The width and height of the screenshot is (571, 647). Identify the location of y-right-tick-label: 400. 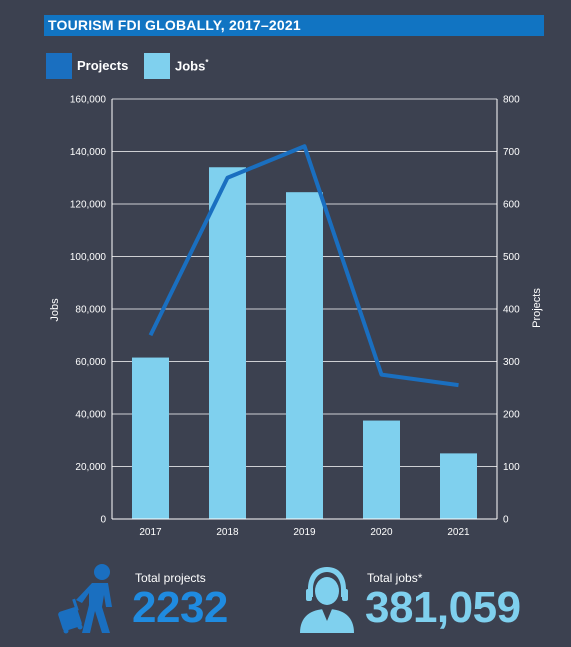
(511, 310).